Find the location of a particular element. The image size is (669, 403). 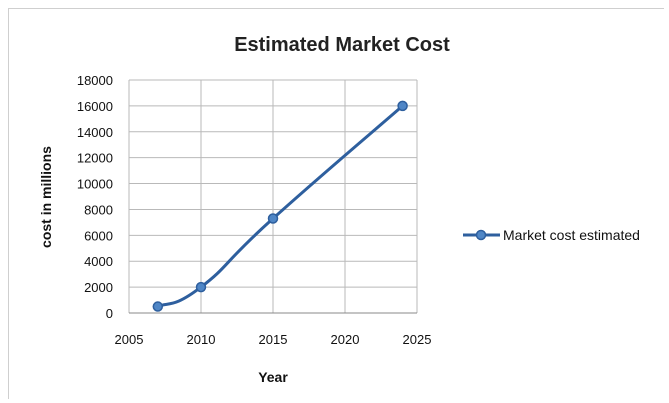

x-axis-ticks: 2005 2010 2015 2020 2025 is located at coordinates (273, 339).